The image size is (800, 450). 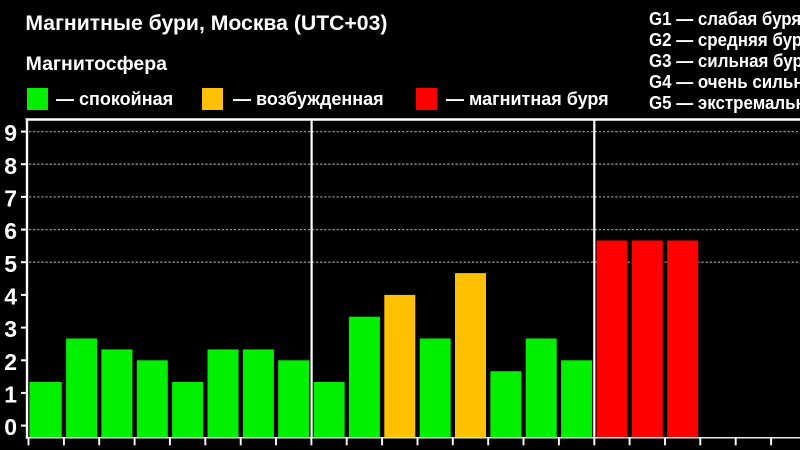 What do you see at coordinates (10, 231) in the screenshot?
I see `svg-text: 6` at bounding box center [10, 231].